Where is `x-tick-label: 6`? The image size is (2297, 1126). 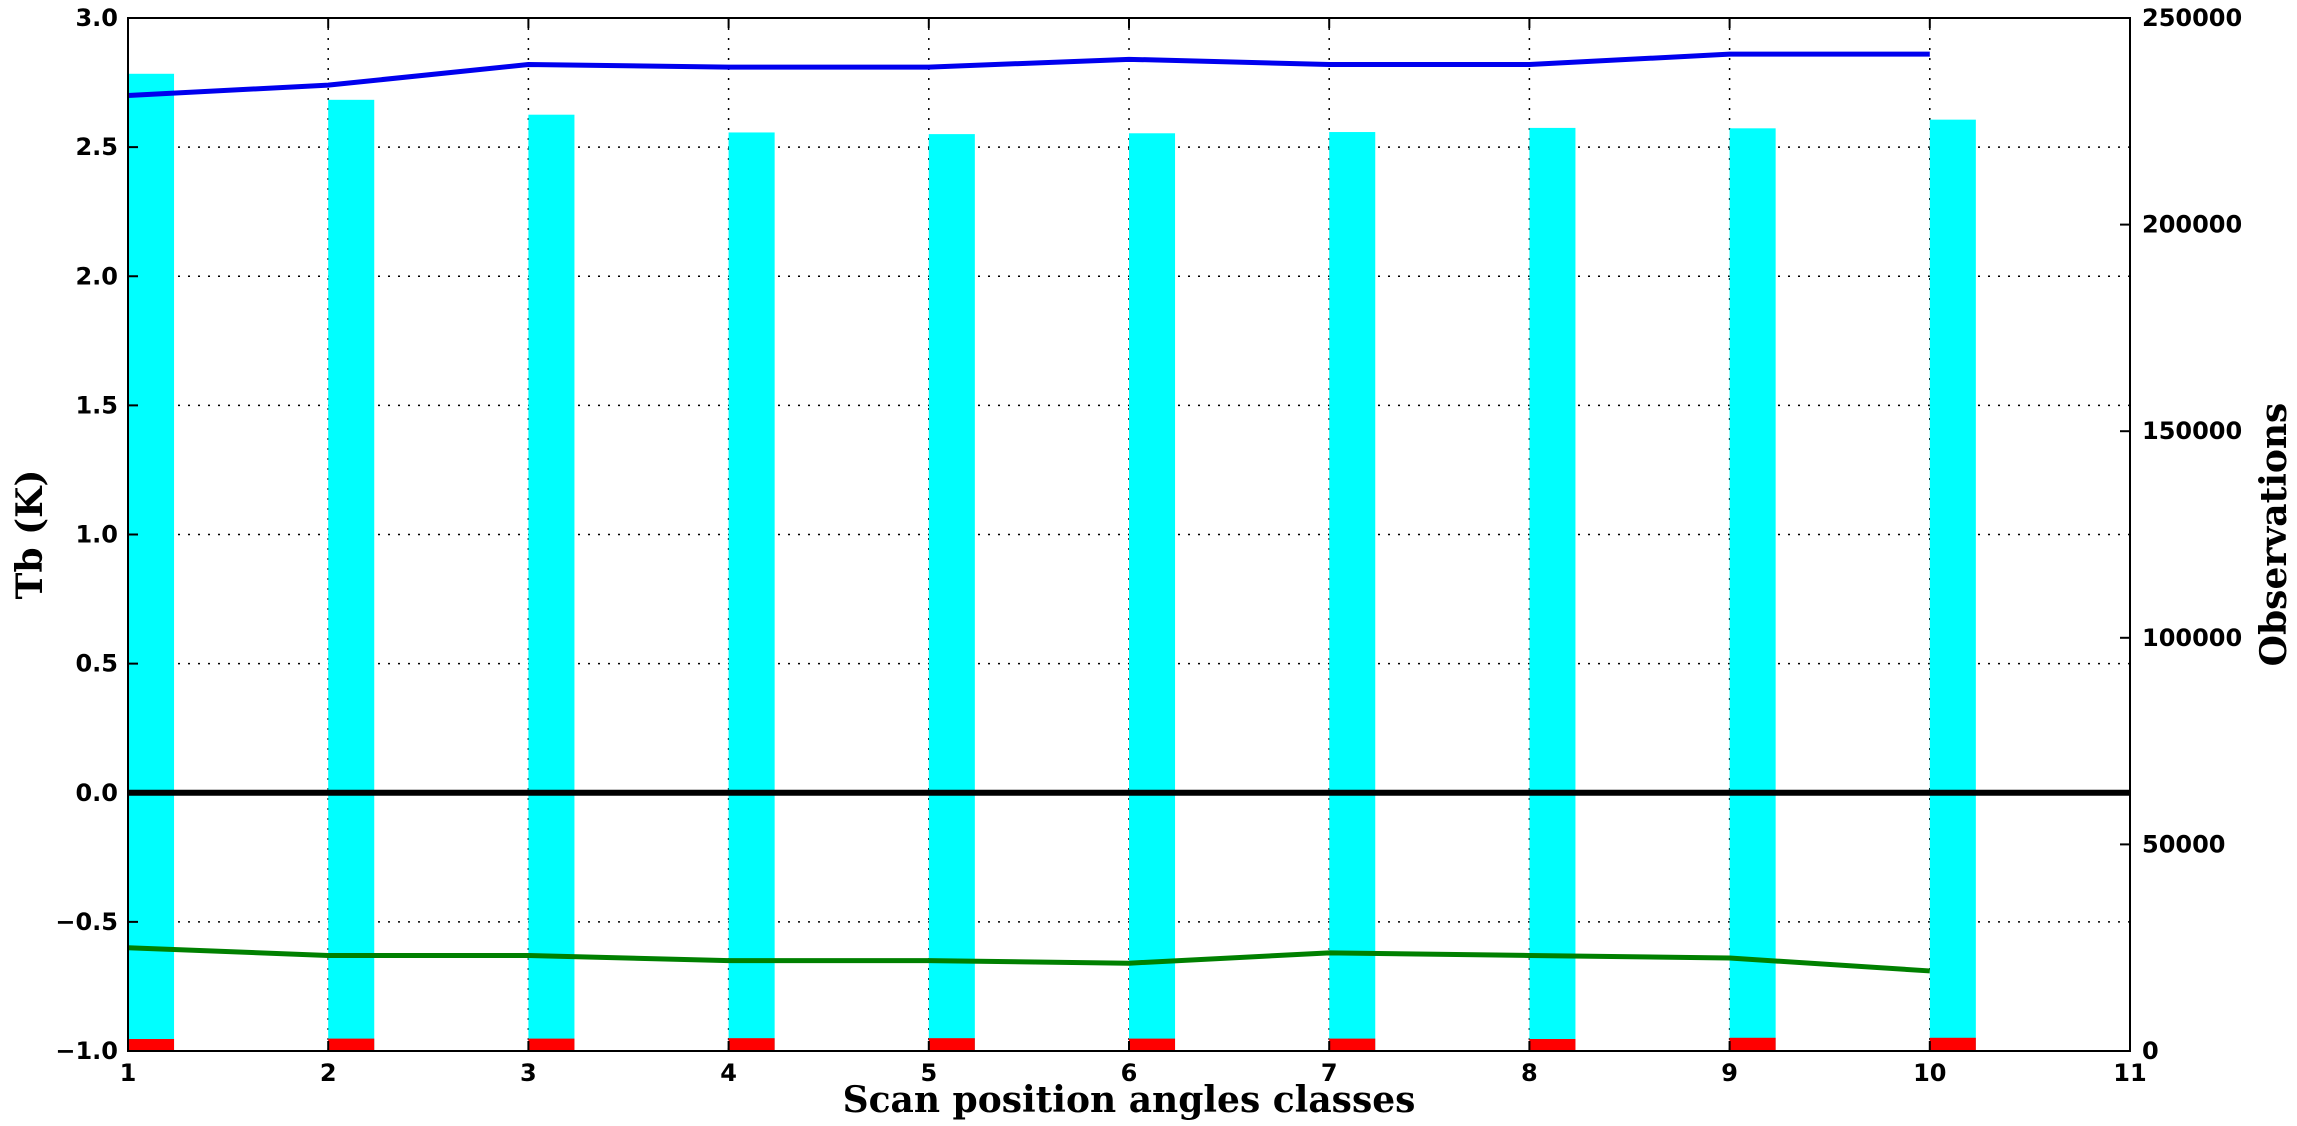 x-tick-label: 6 is located at coordinates (1129, 1073).